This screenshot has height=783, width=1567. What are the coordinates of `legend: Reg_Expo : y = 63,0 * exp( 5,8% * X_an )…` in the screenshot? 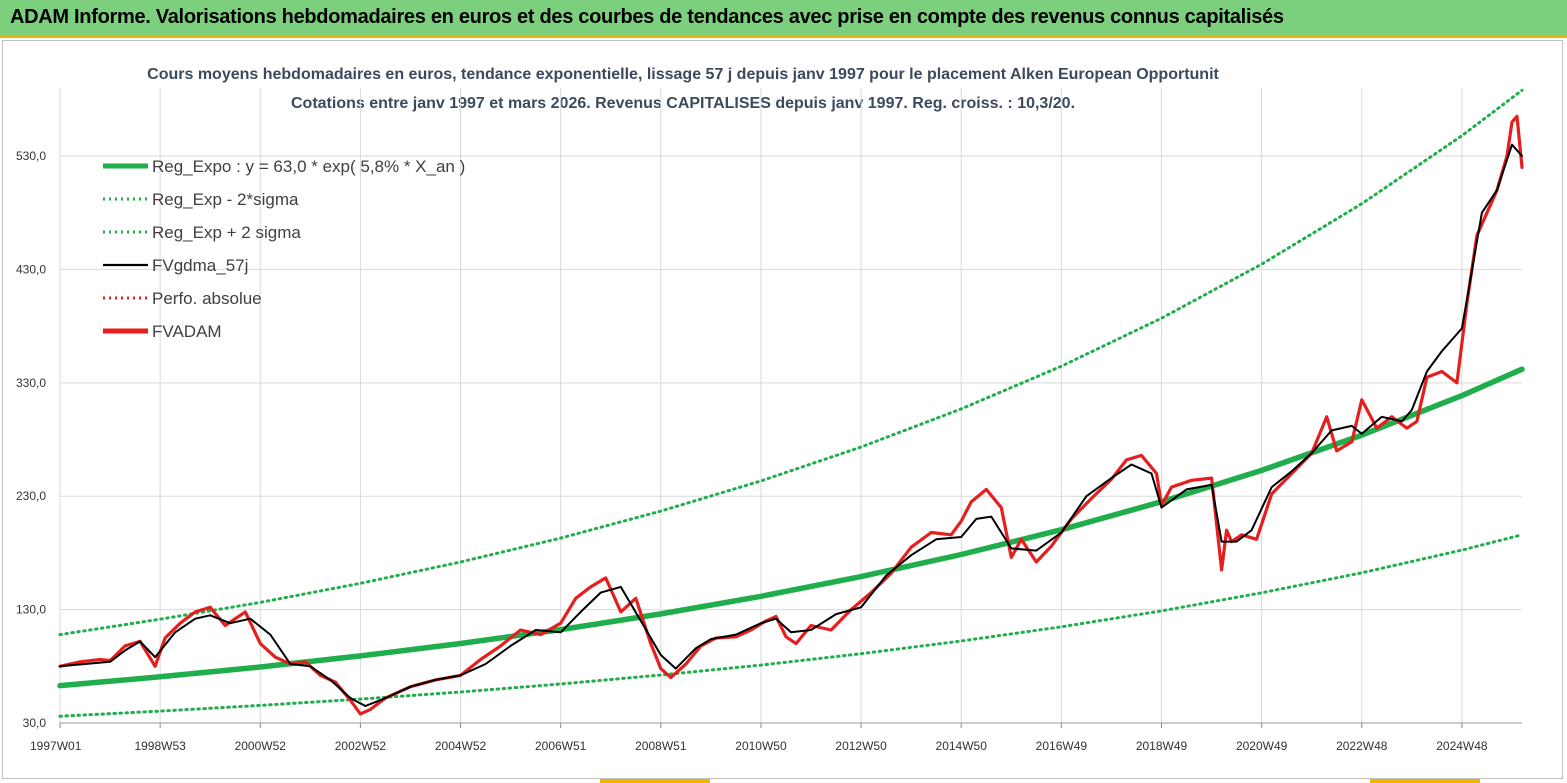 It's located at (284, 249).